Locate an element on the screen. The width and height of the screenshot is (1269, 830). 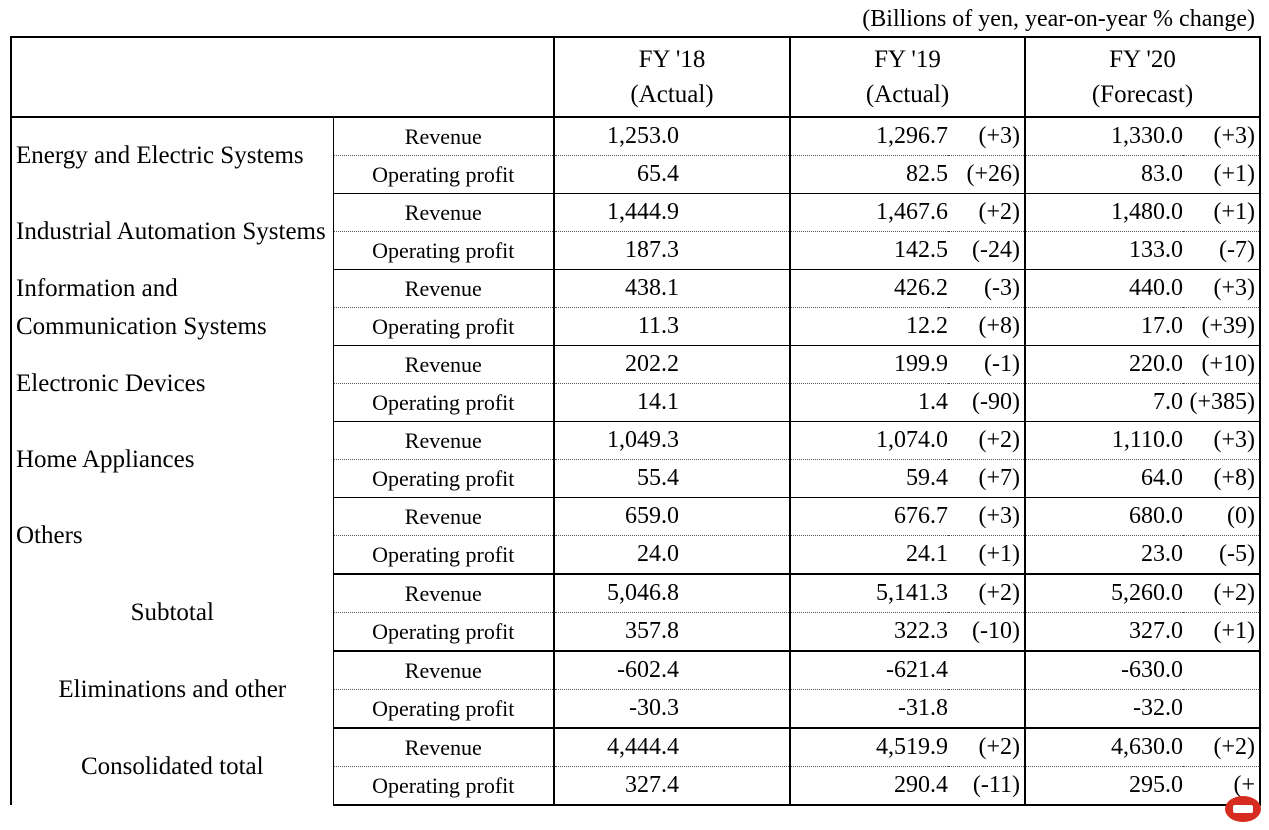
header-fy18-kind: (Actual) is located at coordinates (672, 94).